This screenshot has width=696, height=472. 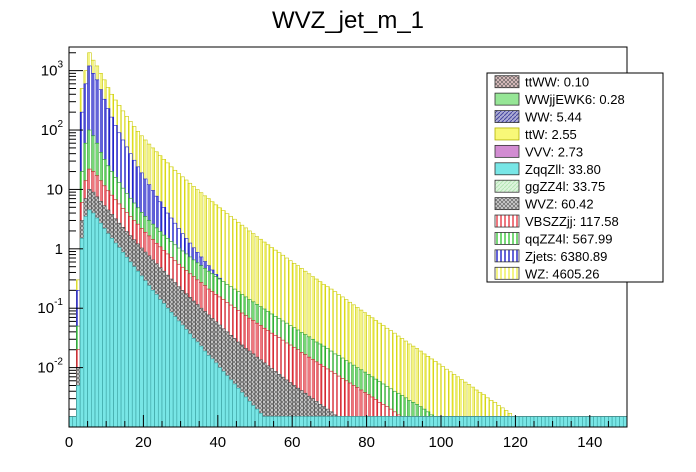 What do you see at coordinates (59, 249) in the screenshot?
I see `y-tick-label: 1` at bounding box center [59, 249].